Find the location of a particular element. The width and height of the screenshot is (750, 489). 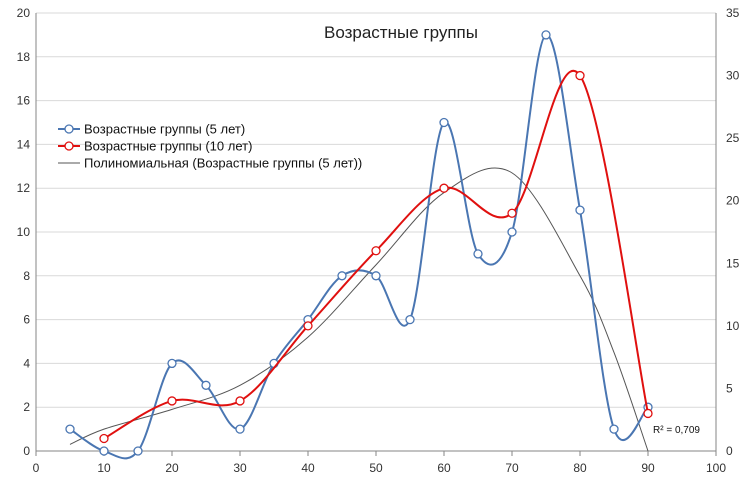

y-left-tick-label: 20 is located at coordinates (24, 13).